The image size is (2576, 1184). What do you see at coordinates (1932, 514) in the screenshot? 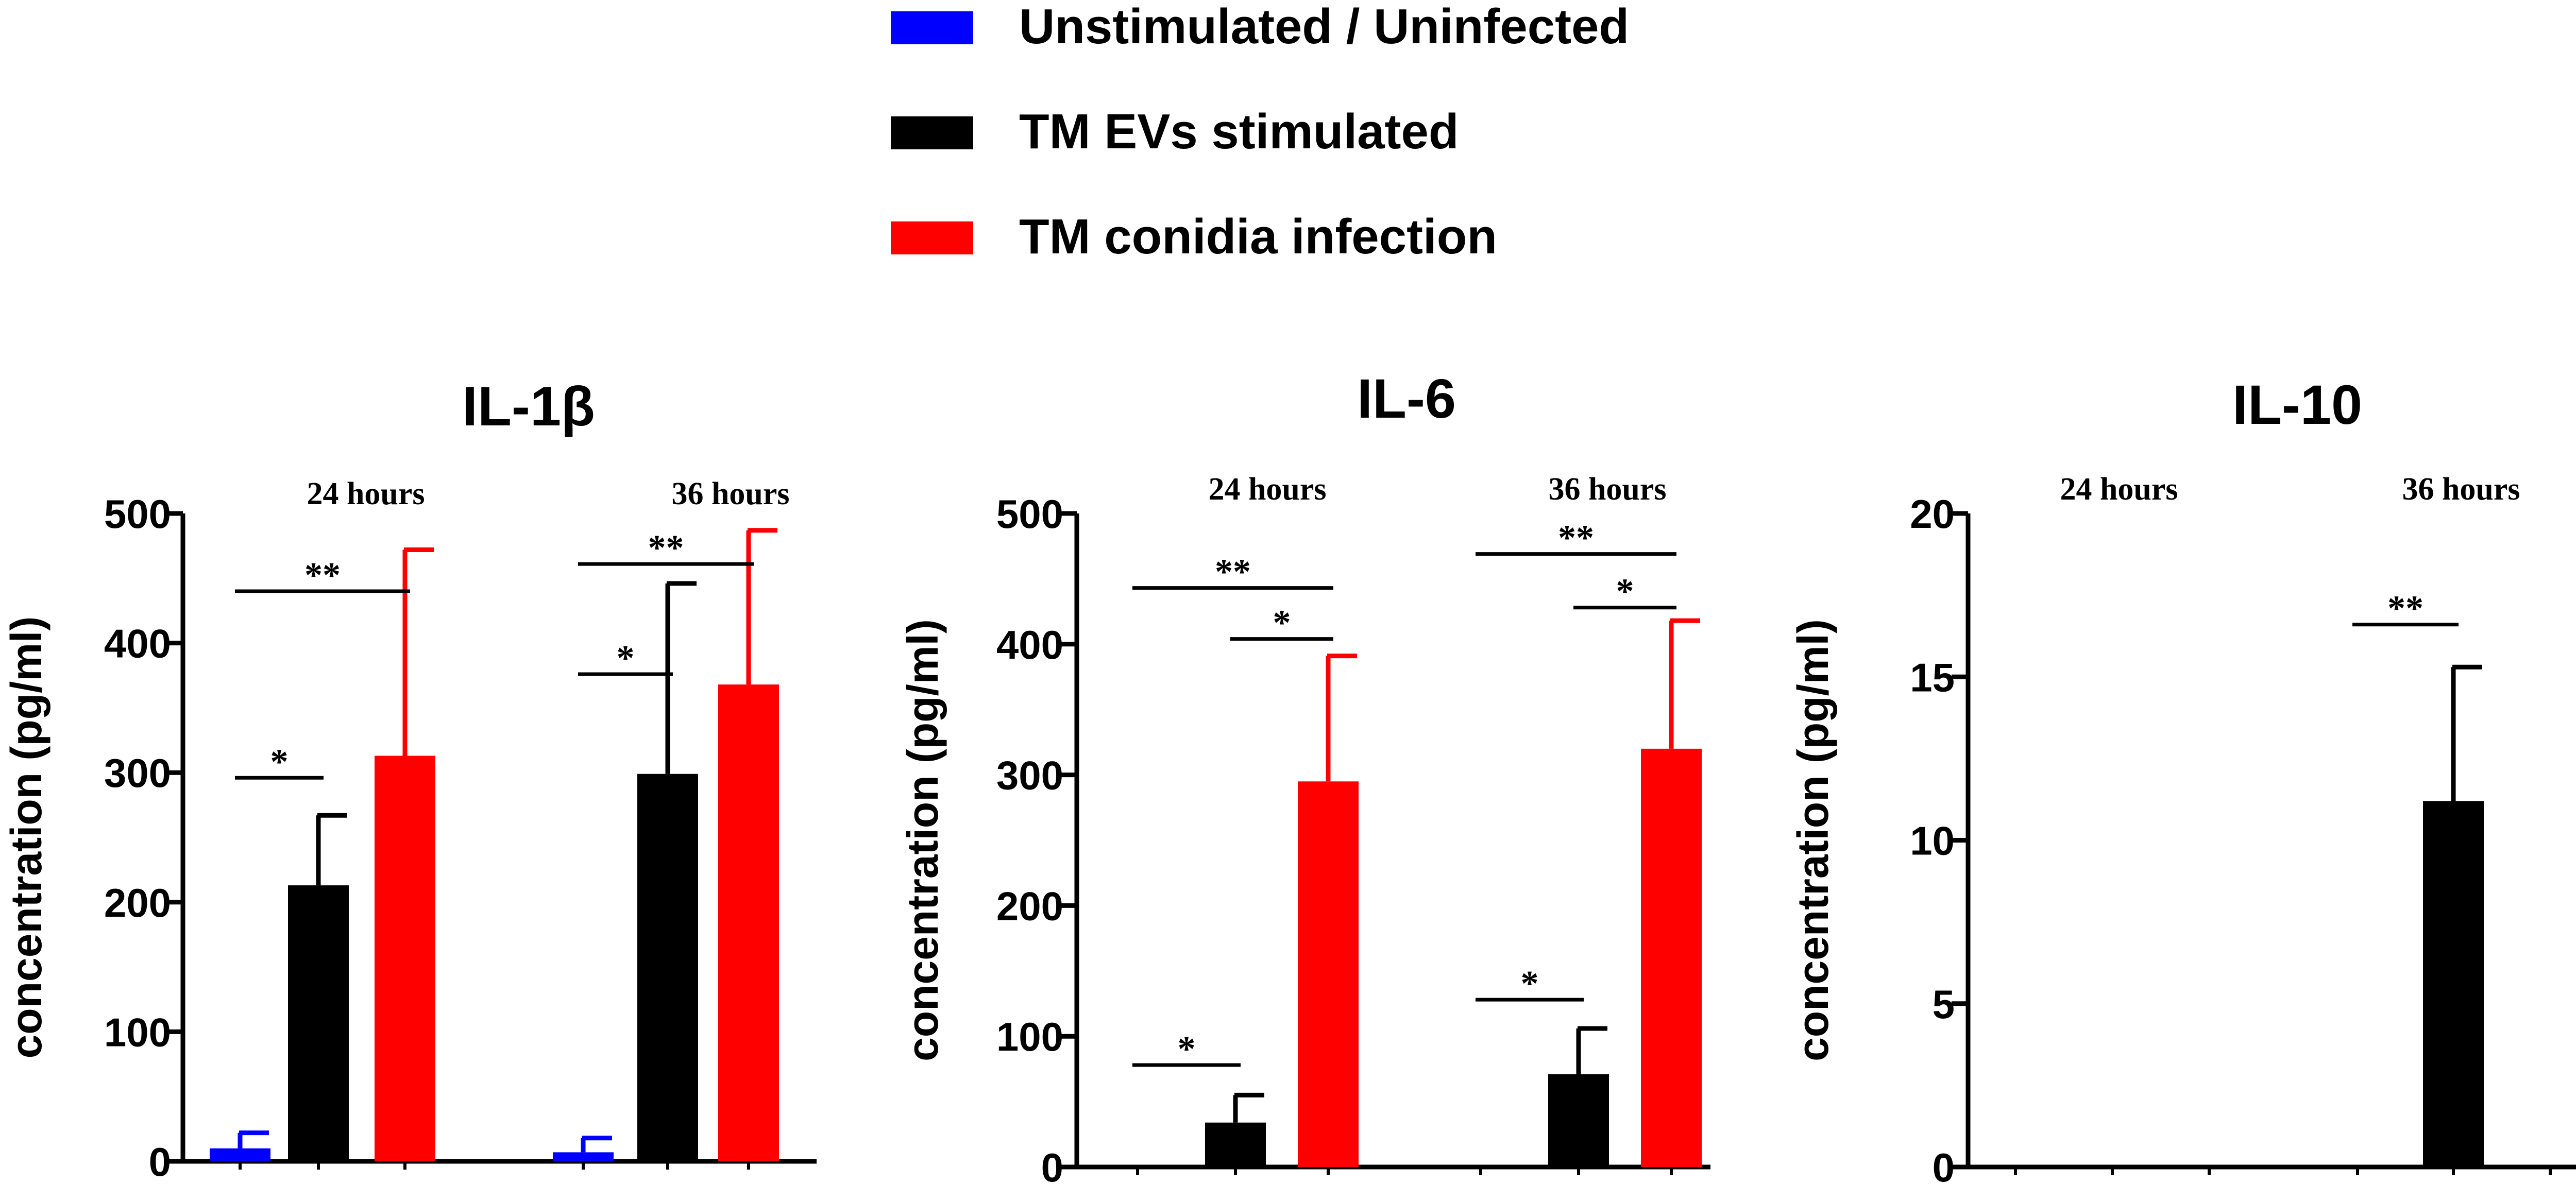
I see `y-tick-label-20: 20` at bounding box center [1932, 514].